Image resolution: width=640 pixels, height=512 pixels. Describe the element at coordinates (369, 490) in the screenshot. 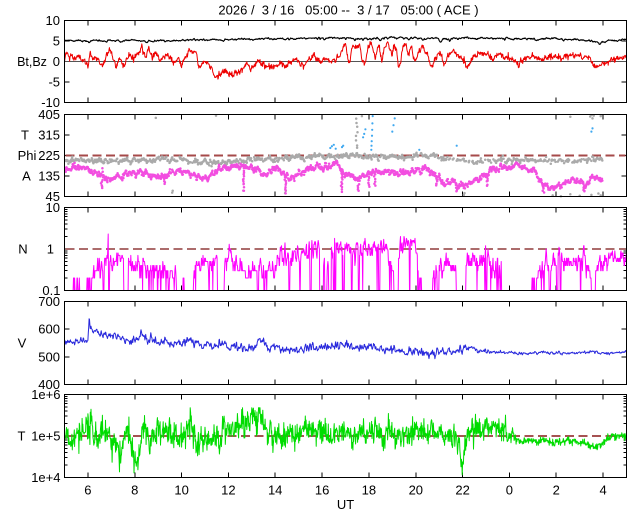

I see `svg-text: 18` at that location.